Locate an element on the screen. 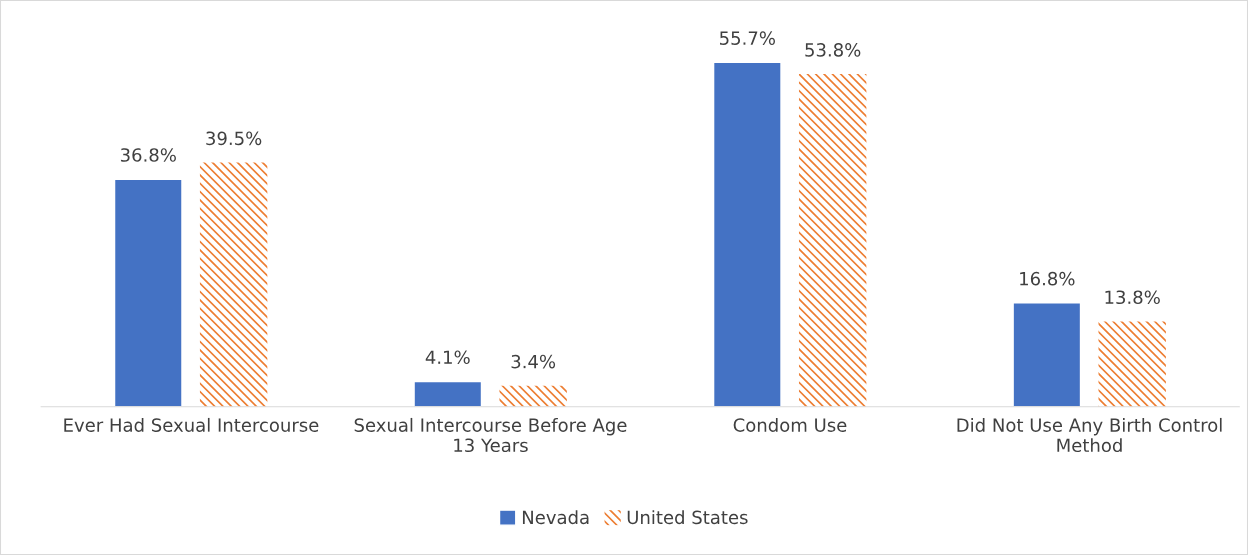 The image size is (1248, 555). legend-label: Nevada is located at coordinates (555, 517).